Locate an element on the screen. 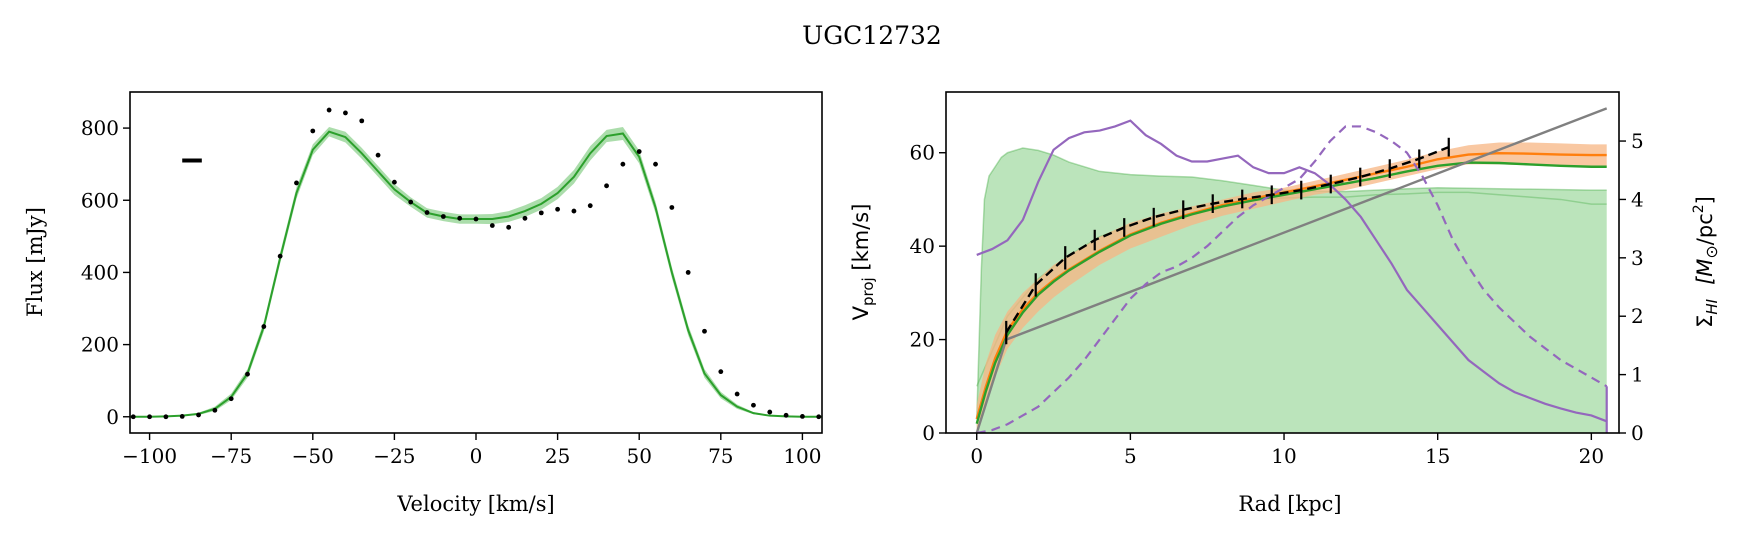 The image size is (1744, 542). rotation-y-ticks: 0 20 40 60 is located at coordinates (928, 293).